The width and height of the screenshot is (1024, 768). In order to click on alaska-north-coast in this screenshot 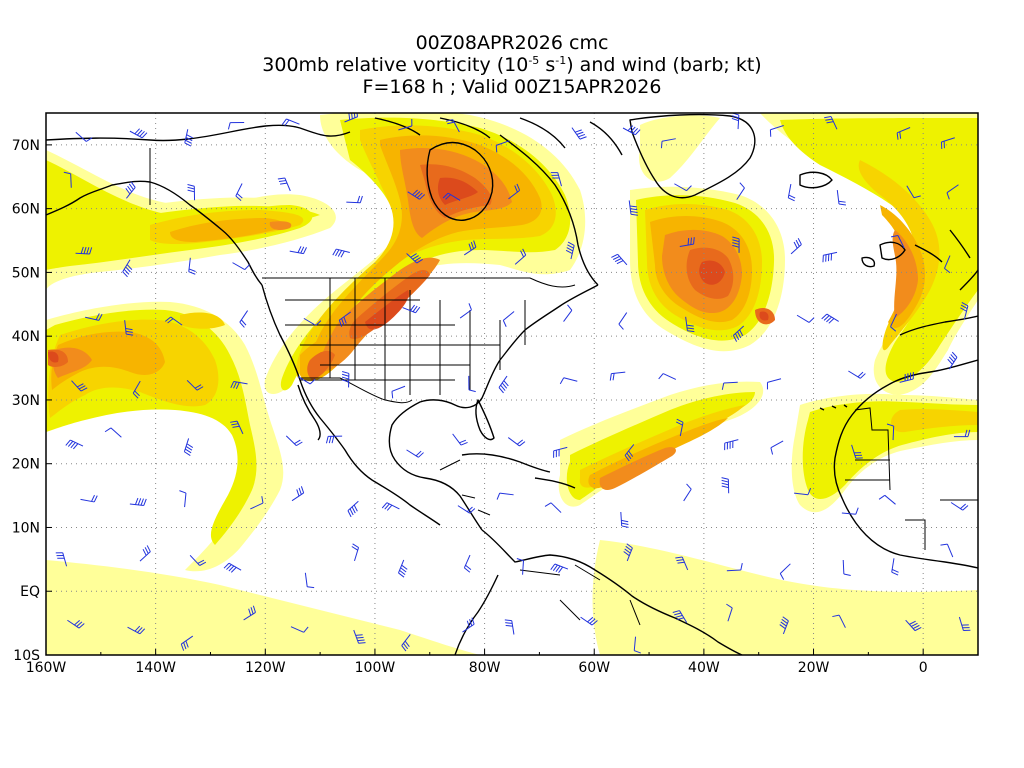, I will do `click(198, 133)`.